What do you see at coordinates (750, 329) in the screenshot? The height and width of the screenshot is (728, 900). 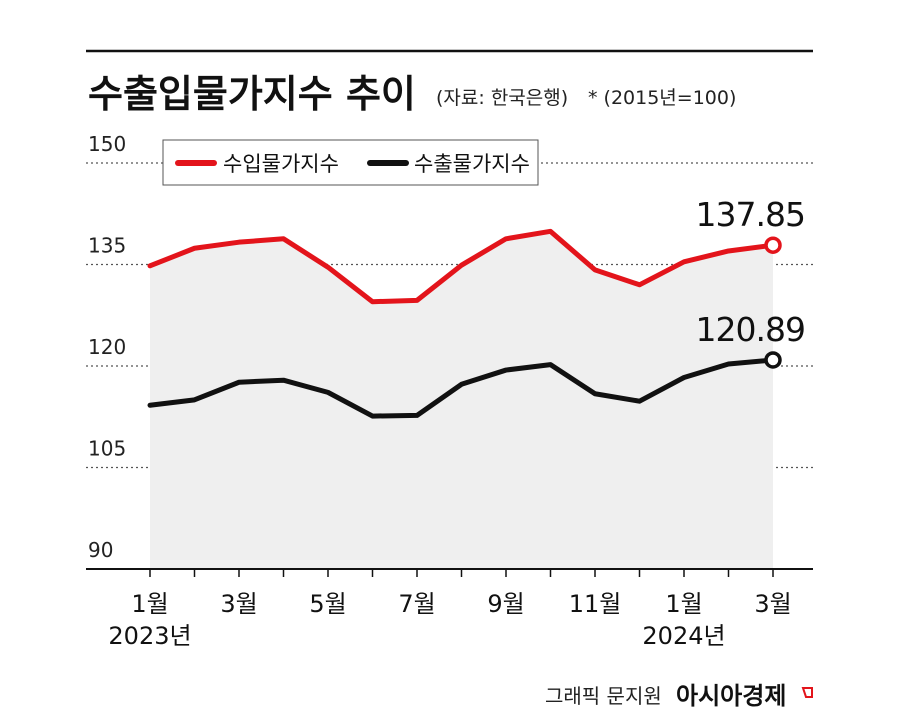 I see `end-value-label: 120.89` at bounding box center [750, 329].